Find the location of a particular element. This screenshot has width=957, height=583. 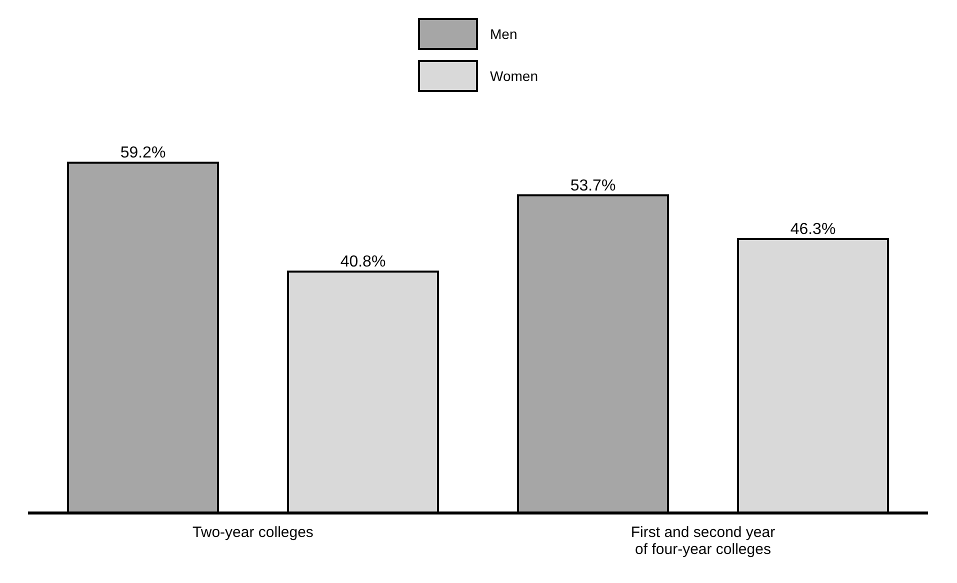

data-label: 40.8% is located at coordinates (363, 262).